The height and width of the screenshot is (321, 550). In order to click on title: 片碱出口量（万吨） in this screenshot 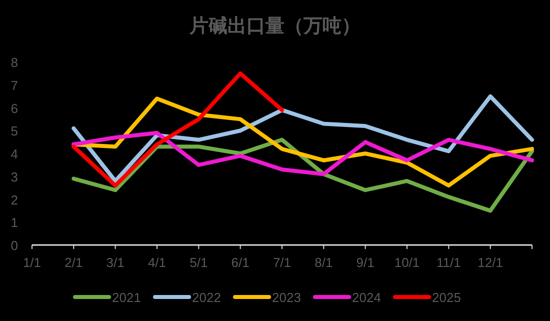, I will do `click(275, 26)`.